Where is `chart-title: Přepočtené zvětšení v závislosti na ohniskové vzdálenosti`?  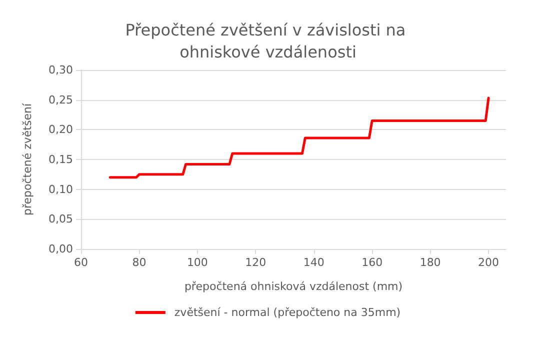 chart-title: Přepočtené zvětšení v závislosti na ohniskové vzdálenosti is located at coordinates (268, 41).